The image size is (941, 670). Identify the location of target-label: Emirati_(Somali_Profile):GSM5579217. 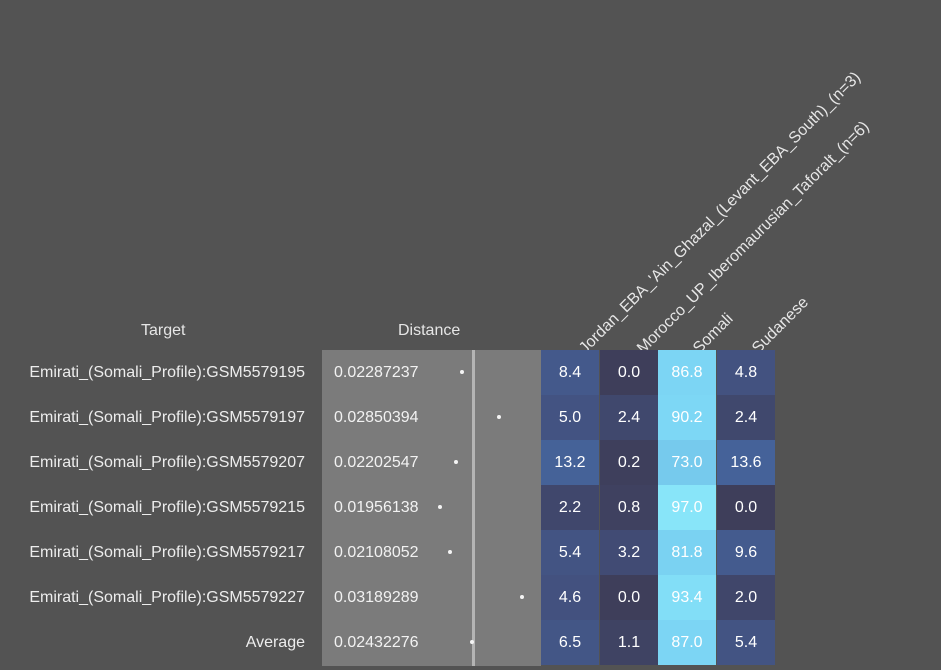
(167, 552).